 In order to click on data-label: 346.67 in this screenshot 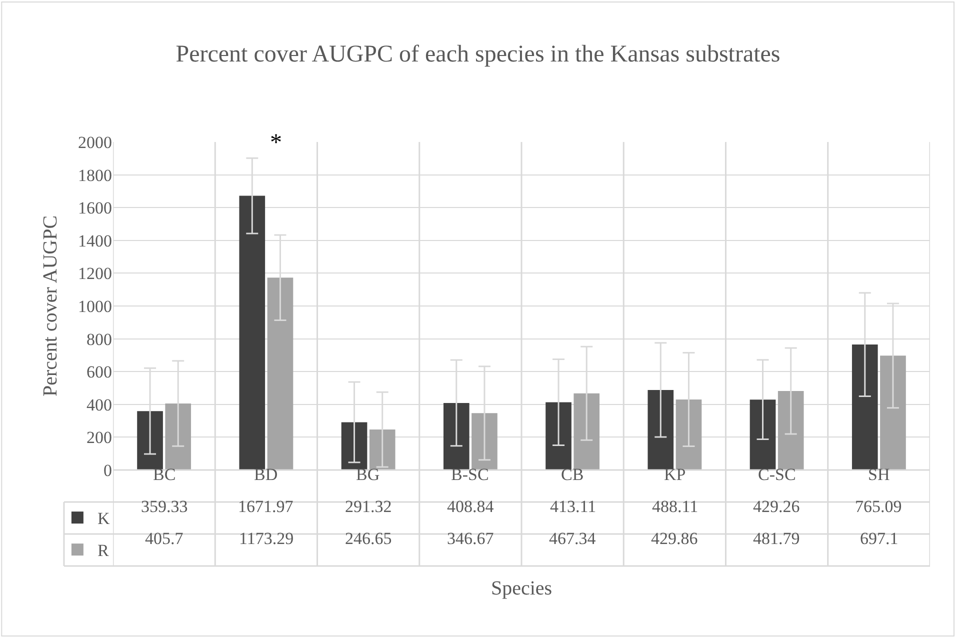, I will do `click(470, 538)`.